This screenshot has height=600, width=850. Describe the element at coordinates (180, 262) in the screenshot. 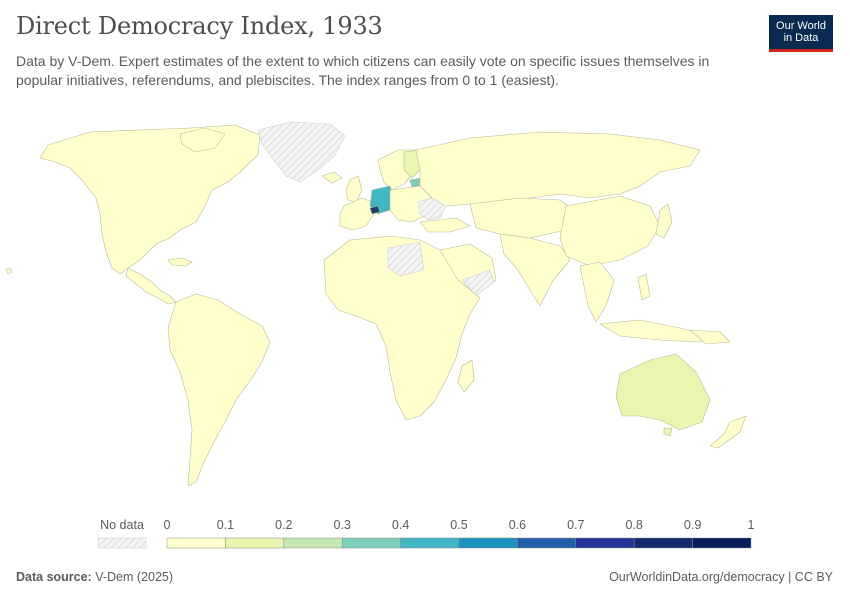

I see `region-caribbean` at that location.